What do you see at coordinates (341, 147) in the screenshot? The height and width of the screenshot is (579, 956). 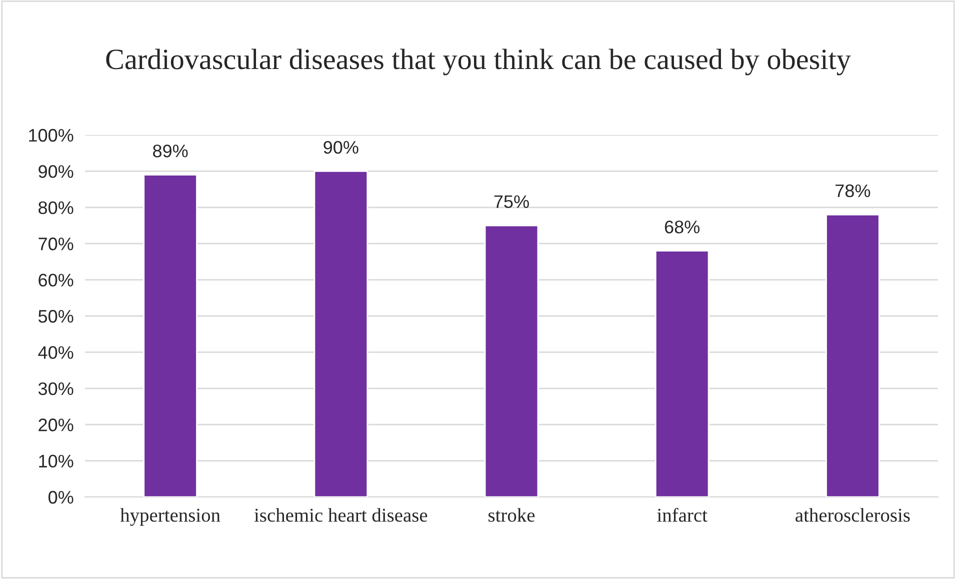 I see `data-label: 90%` at bounding box center [341, 147].